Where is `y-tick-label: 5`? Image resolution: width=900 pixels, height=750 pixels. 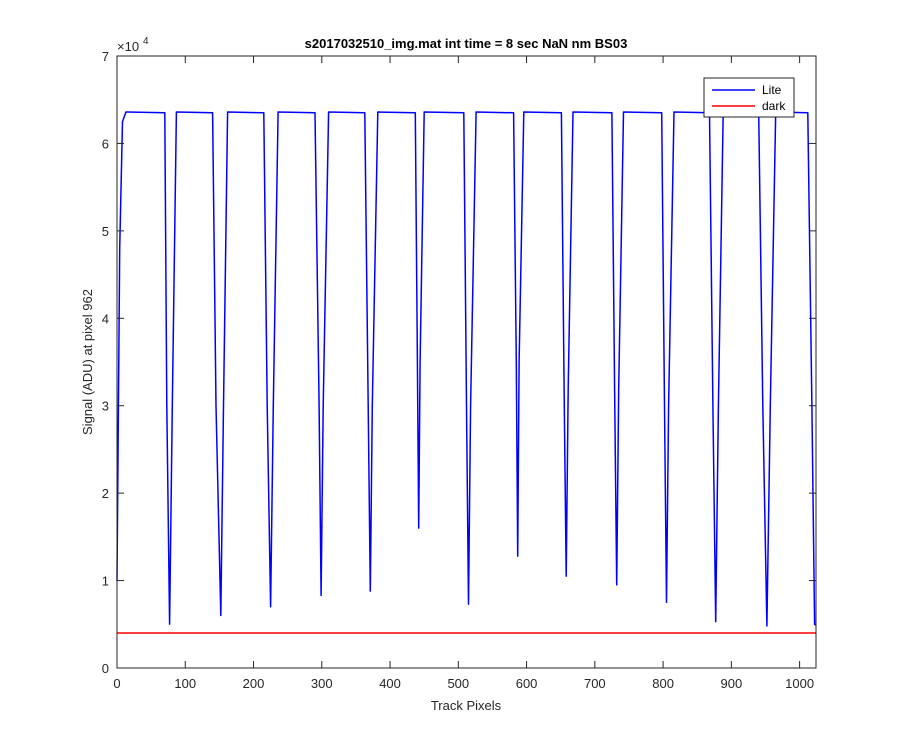
y-tick-label: 5 is located at coordinates (105, 231).